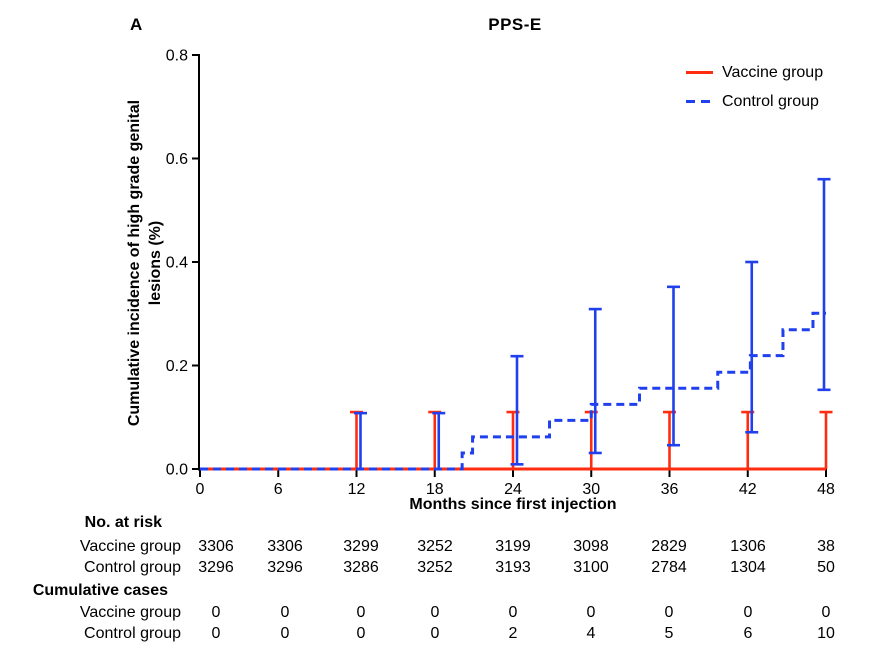  Describe the element at coordinates (278, 489) in the screenshot. I see `x-tick-label: 6` at that location.